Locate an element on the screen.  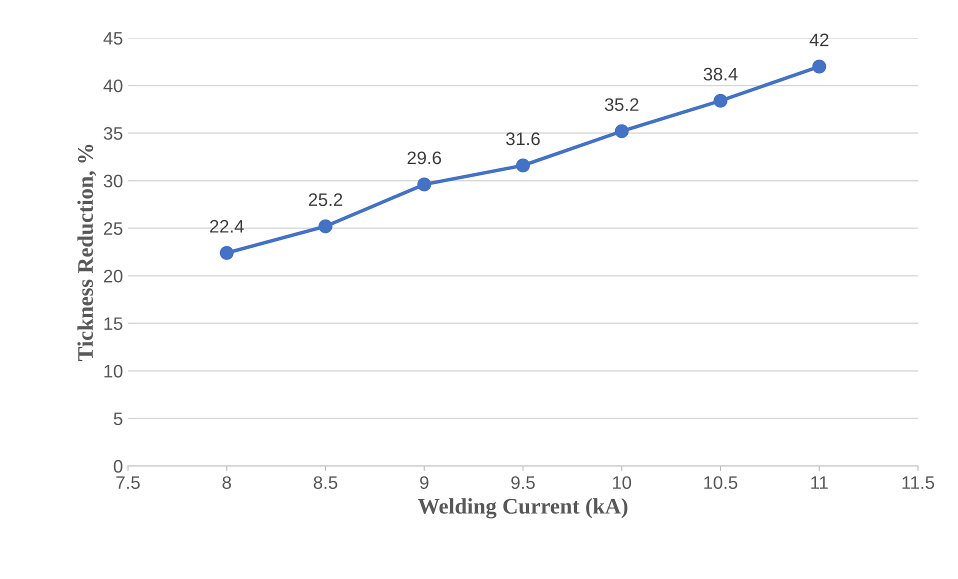
y-tick-label: 15 is located at coordinates (113, 323).